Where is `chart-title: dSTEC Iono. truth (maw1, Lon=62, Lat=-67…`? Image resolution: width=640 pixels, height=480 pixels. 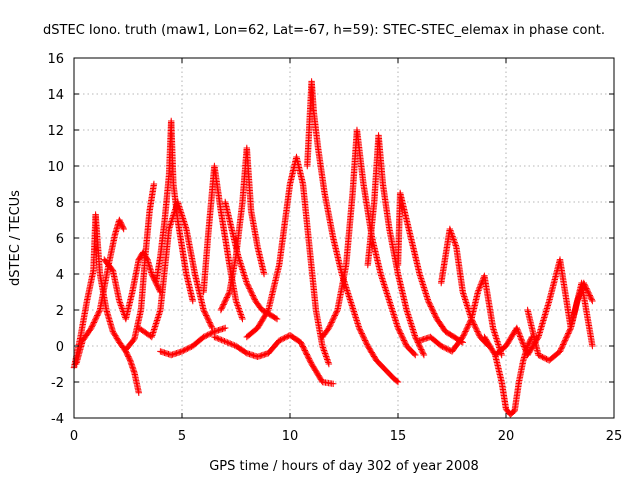
chart-title: dSTEC Iono. truth (maw1, Lon=62, Lat=-67… is located at coordinates (324, 30).